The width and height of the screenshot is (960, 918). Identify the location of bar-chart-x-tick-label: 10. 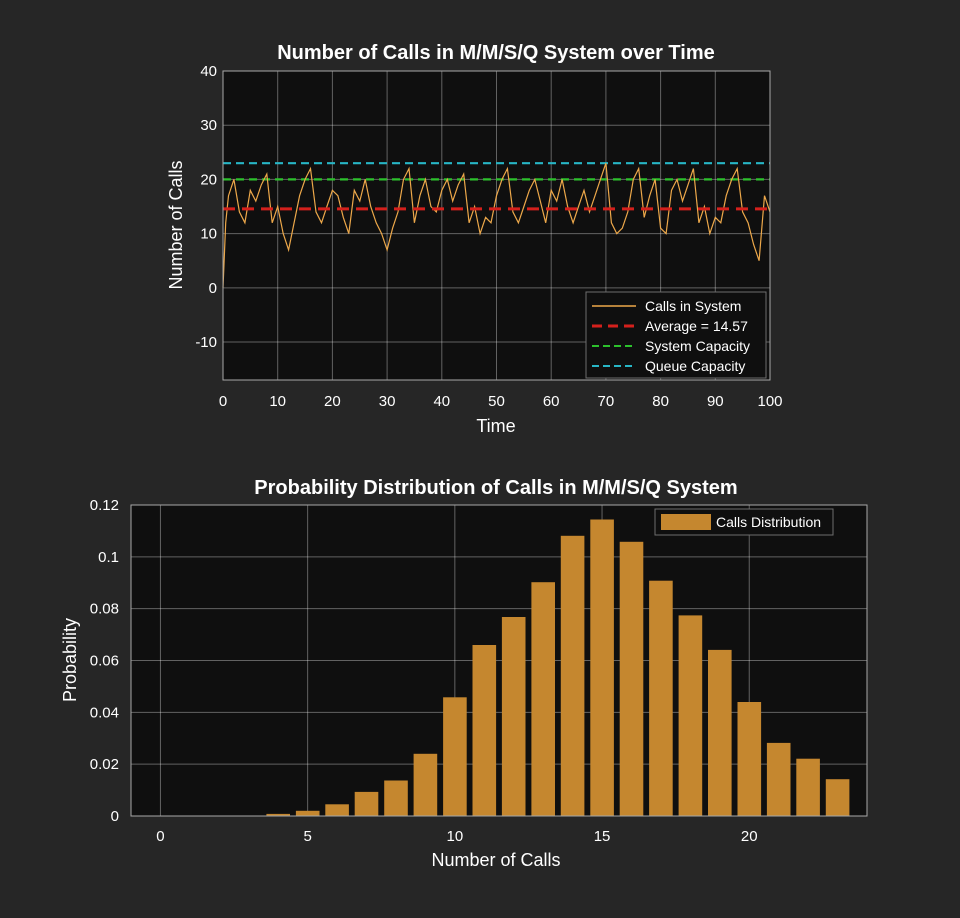
(454, 836).